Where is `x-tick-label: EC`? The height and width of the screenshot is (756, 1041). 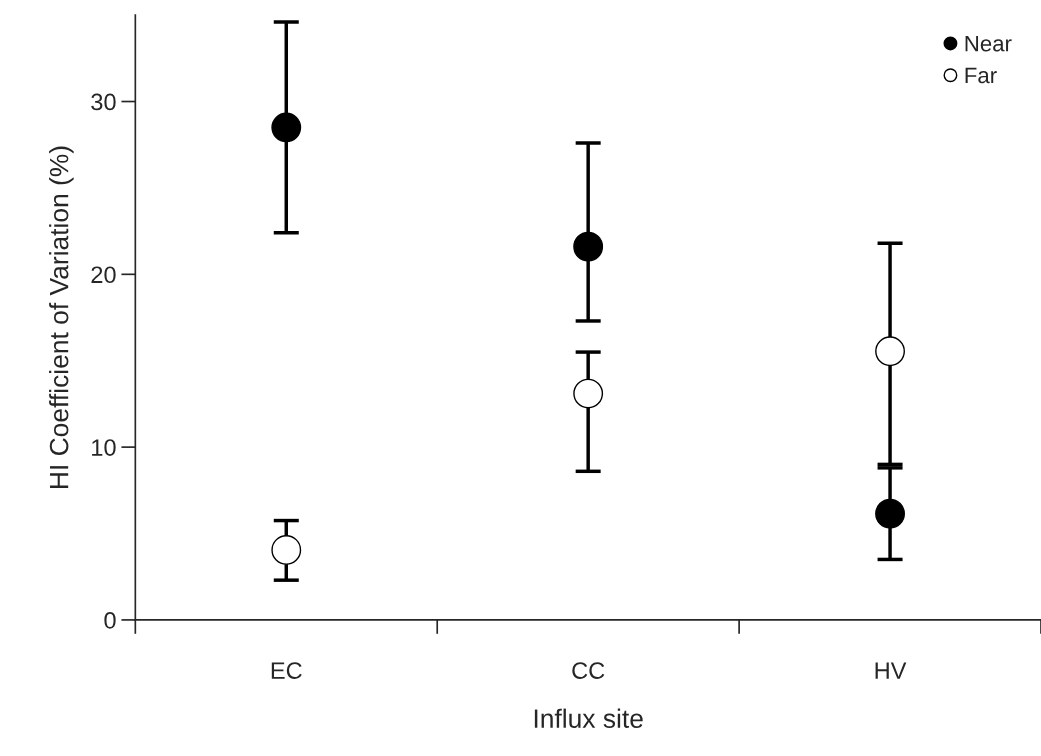 x-tick-label: EC is located at coordinates (286, 670).